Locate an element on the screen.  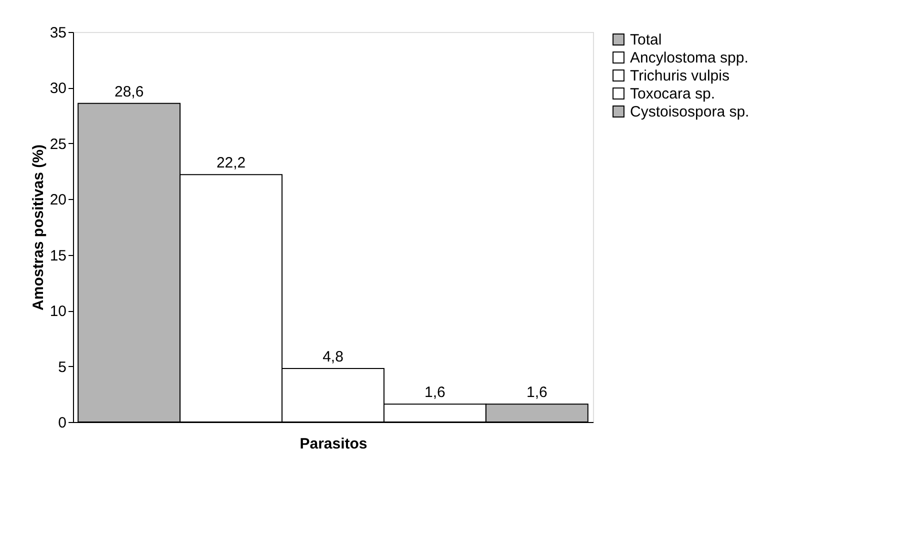
y-tick-label: 20 is located at coordinates (58, 200).